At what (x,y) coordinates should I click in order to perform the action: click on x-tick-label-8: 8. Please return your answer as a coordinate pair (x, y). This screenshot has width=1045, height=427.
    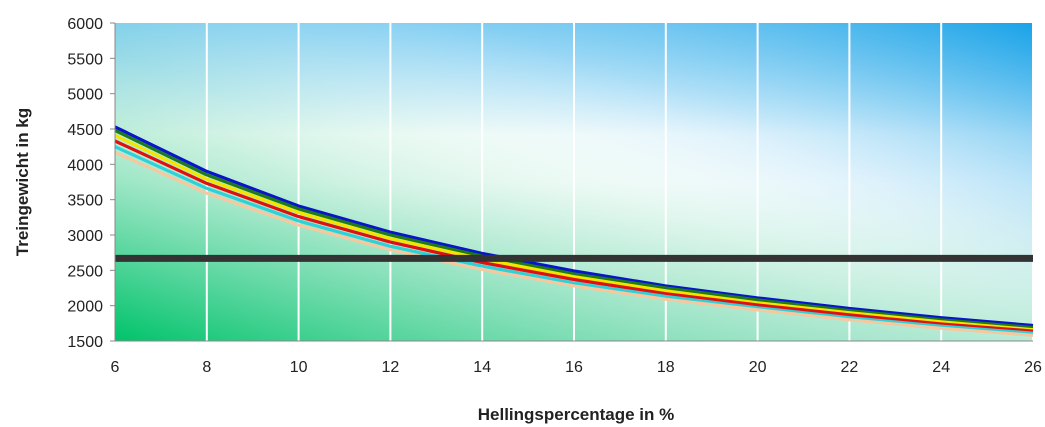
    Looking at the image, I should click on (206, 367).